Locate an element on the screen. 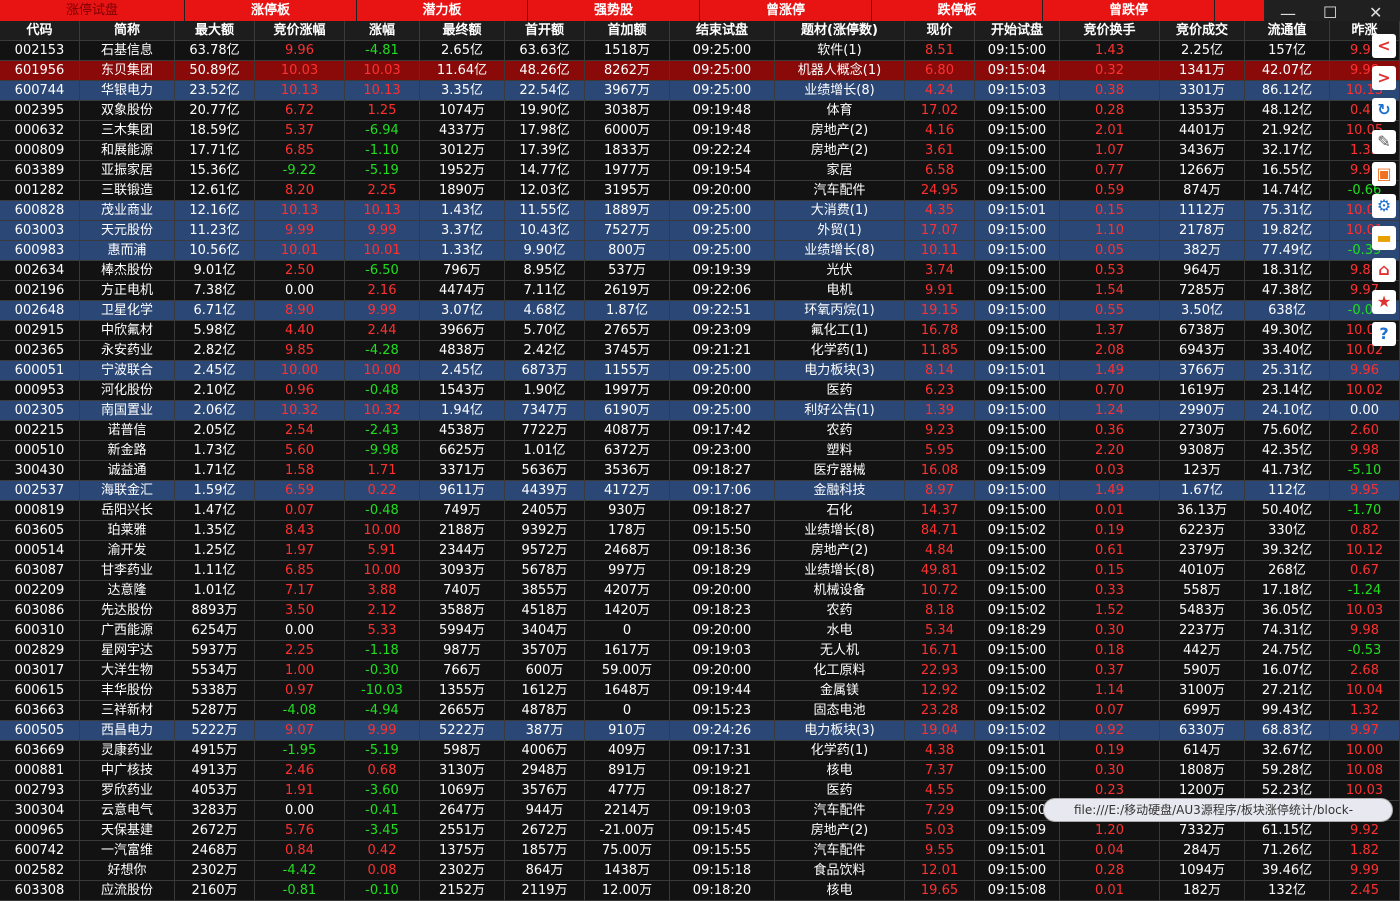  table-cell: 33.40亿 is located at coordinates (1287, 351).